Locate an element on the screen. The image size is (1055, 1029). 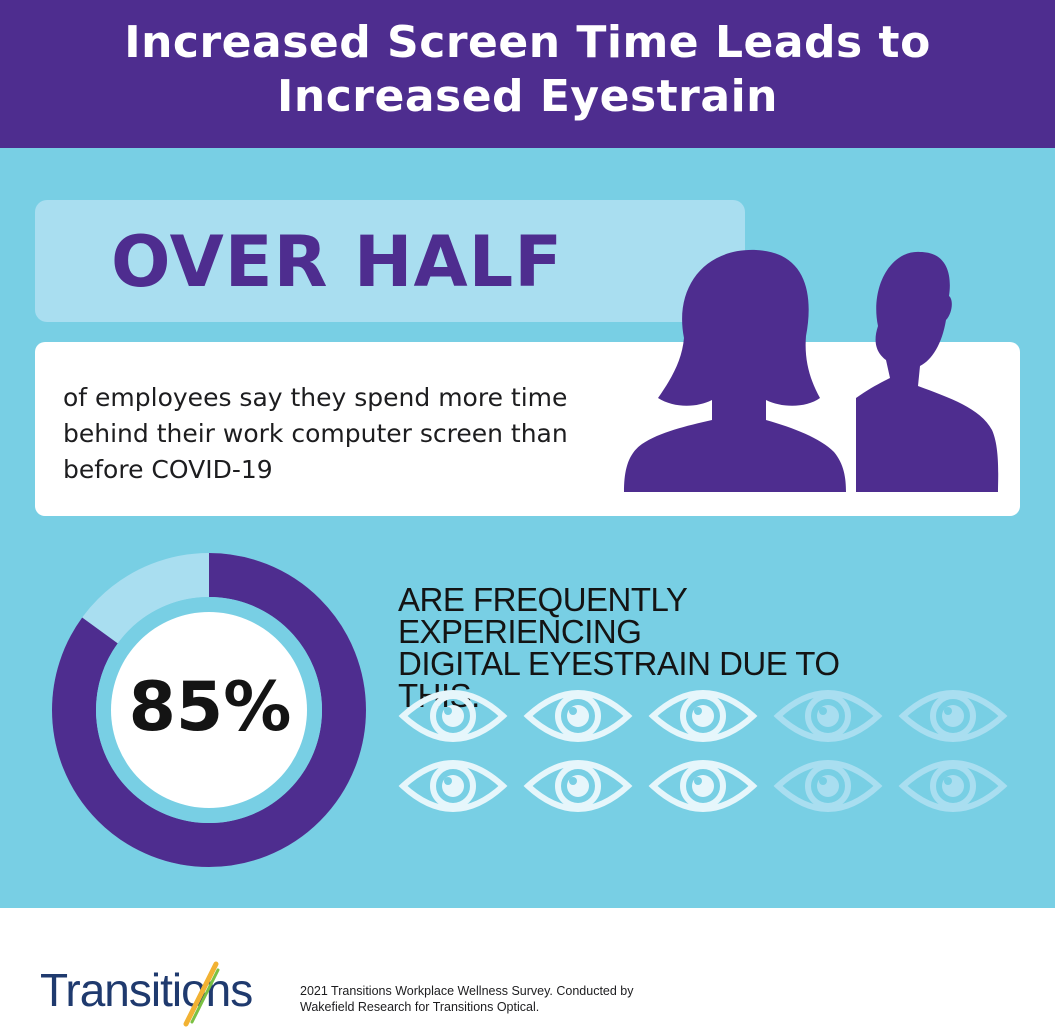
people-silhouette-icon is located at coordinates (811, 370).